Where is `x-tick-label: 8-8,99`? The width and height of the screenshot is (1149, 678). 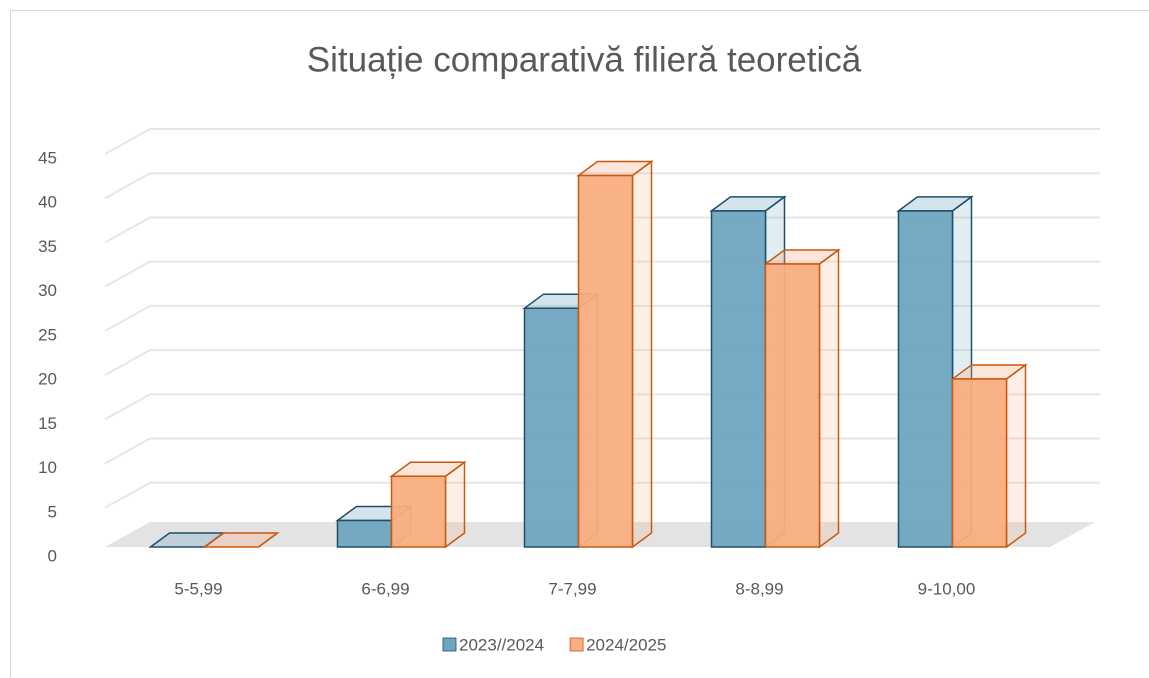 x-tick-label: 8-8,99 is located at coordinates (759, 588).